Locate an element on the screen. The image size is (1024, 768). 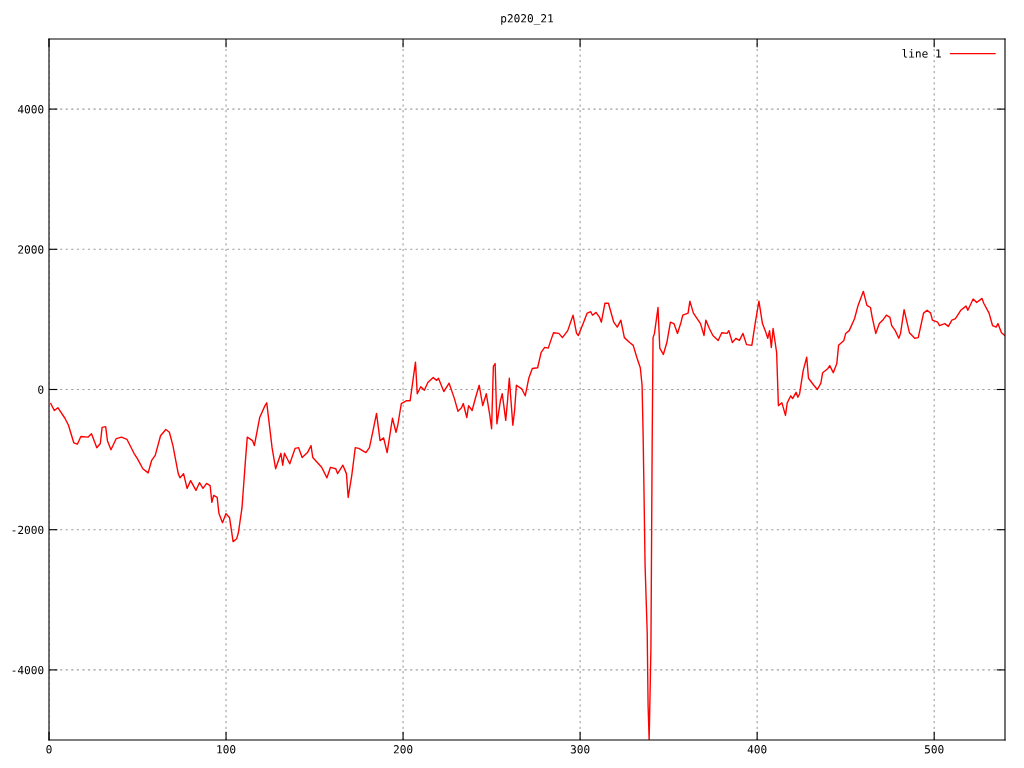
y-tick-label: -2000 is located at coordinates (28, 530).